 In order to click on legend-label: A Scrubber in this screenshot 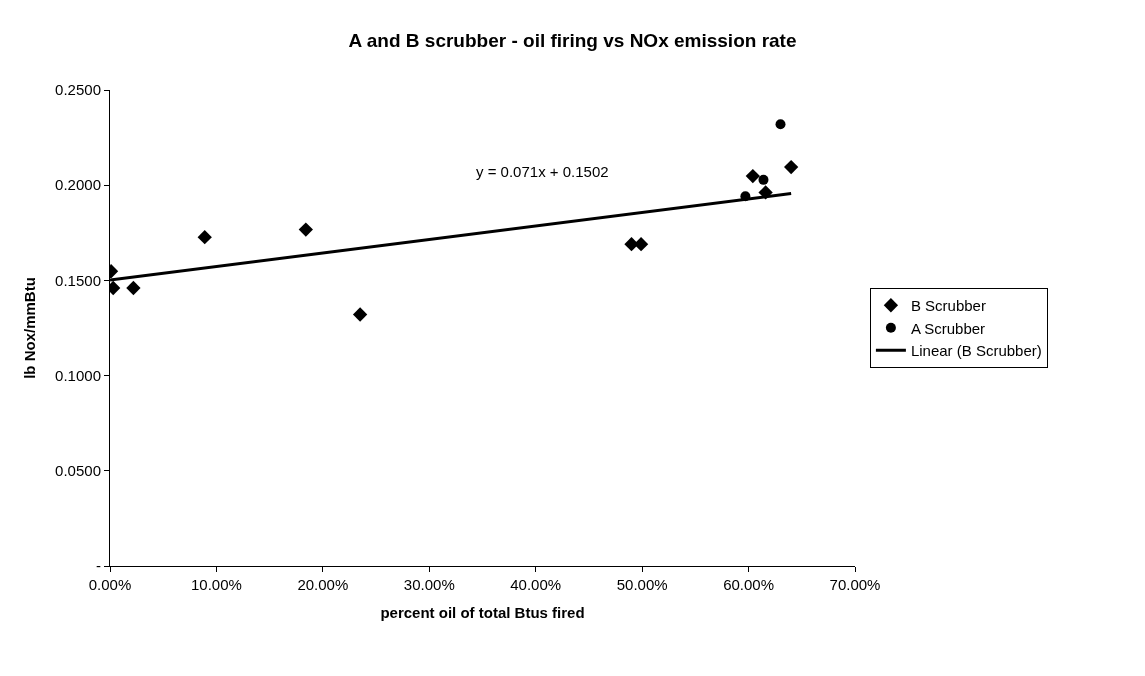, I will do `click(948, 328)`.